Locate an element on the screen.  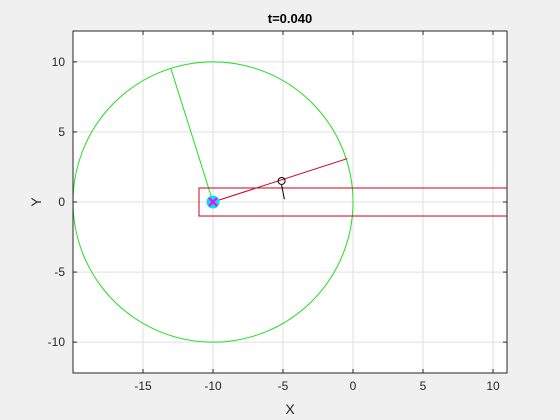
probe-marker is located at coordinates (281, 180).